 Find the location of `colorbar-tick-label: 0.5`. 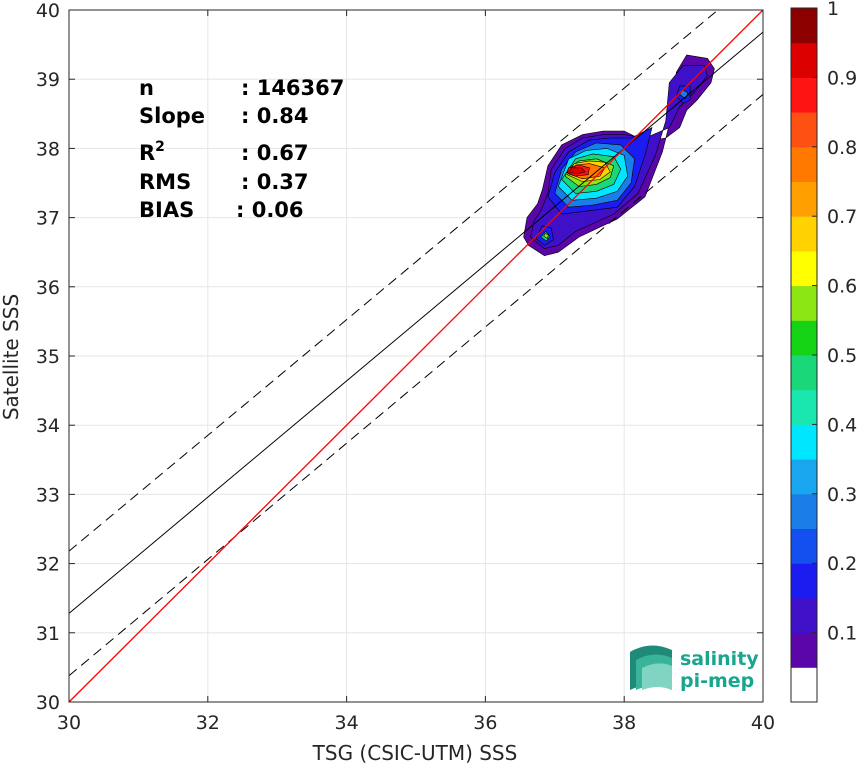

colorbar-tick-label: 0.5 is located at coordinates (842, 356).